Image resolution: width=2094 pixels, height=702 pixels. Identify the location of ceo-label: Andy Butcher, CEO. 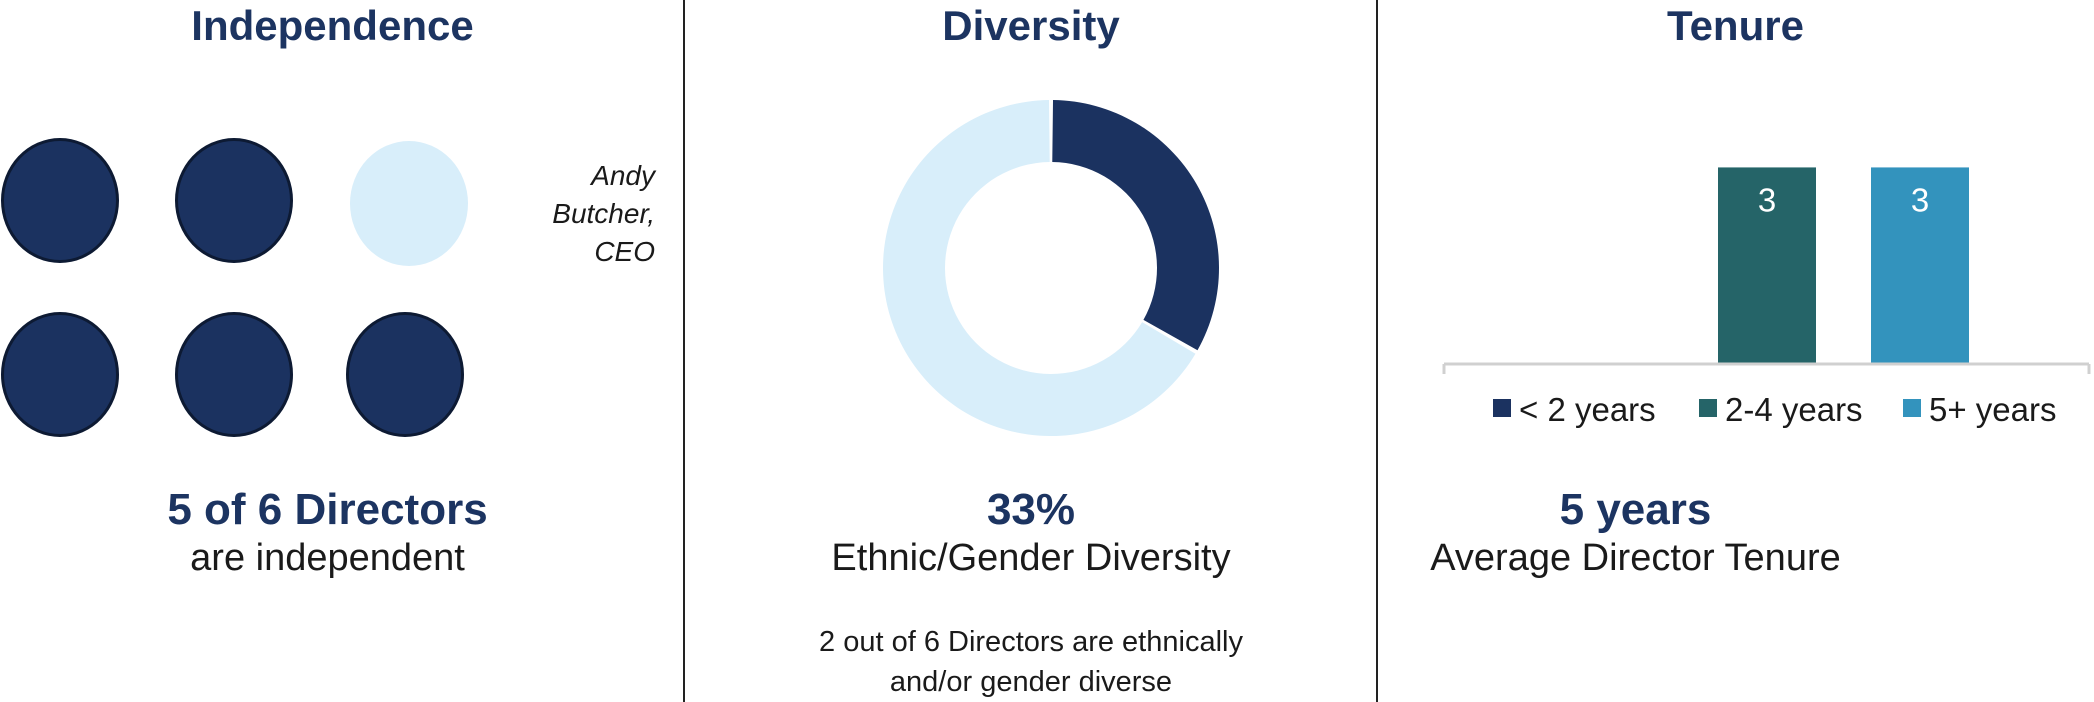
(587, 214).